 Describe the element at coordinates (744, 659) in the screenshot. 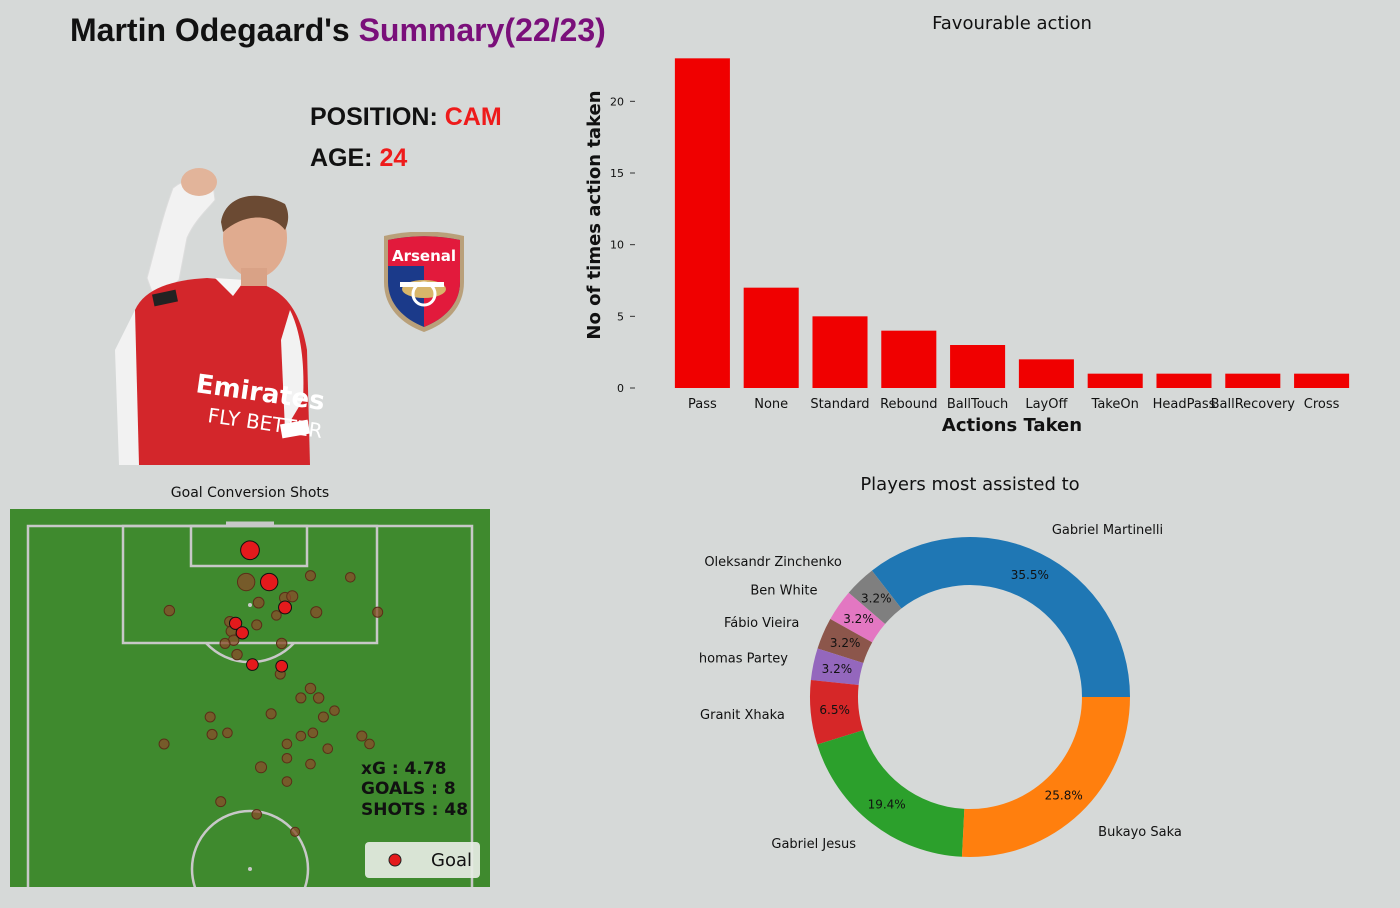

I see `slice-label: Thomas Partey` at that location.